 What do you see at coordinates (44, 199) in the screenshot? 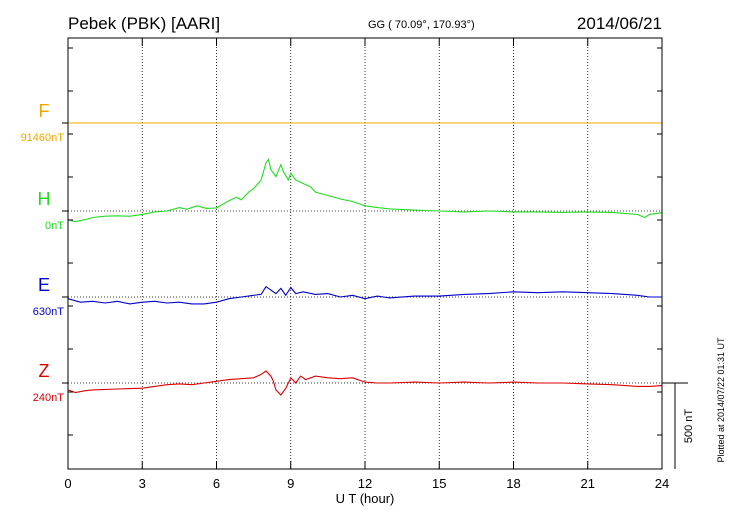
I see `series-name-h: H` at bounding box center [44, 199].